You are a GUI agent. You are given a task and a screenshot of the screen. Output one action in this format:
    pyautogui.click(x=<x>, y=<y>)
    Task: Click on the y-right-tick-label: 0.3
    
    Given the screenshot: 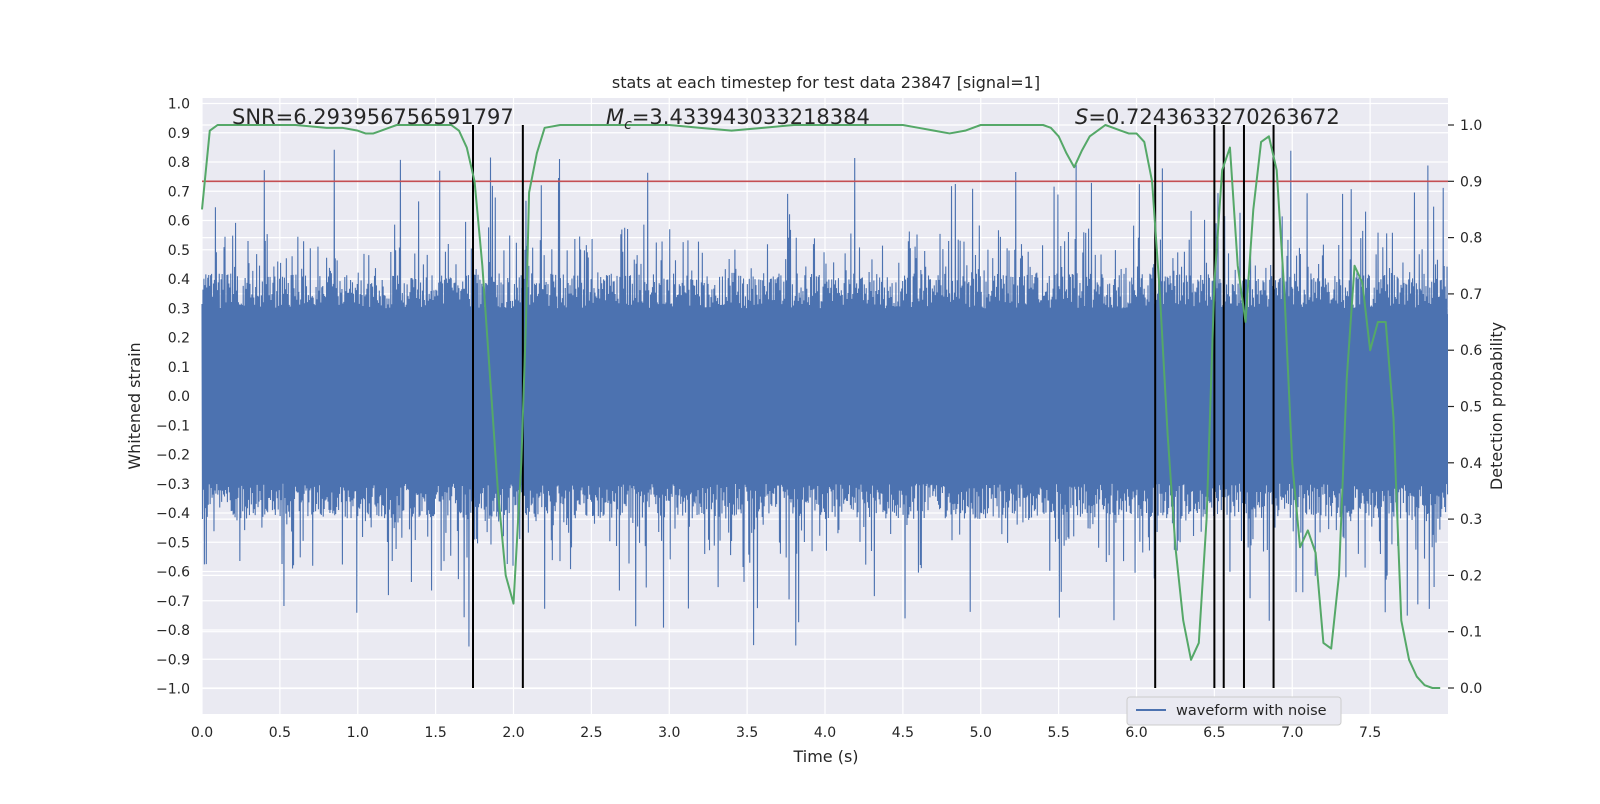 What is the action you would take?
    pyautogui.click(x=1471, y=520)
    